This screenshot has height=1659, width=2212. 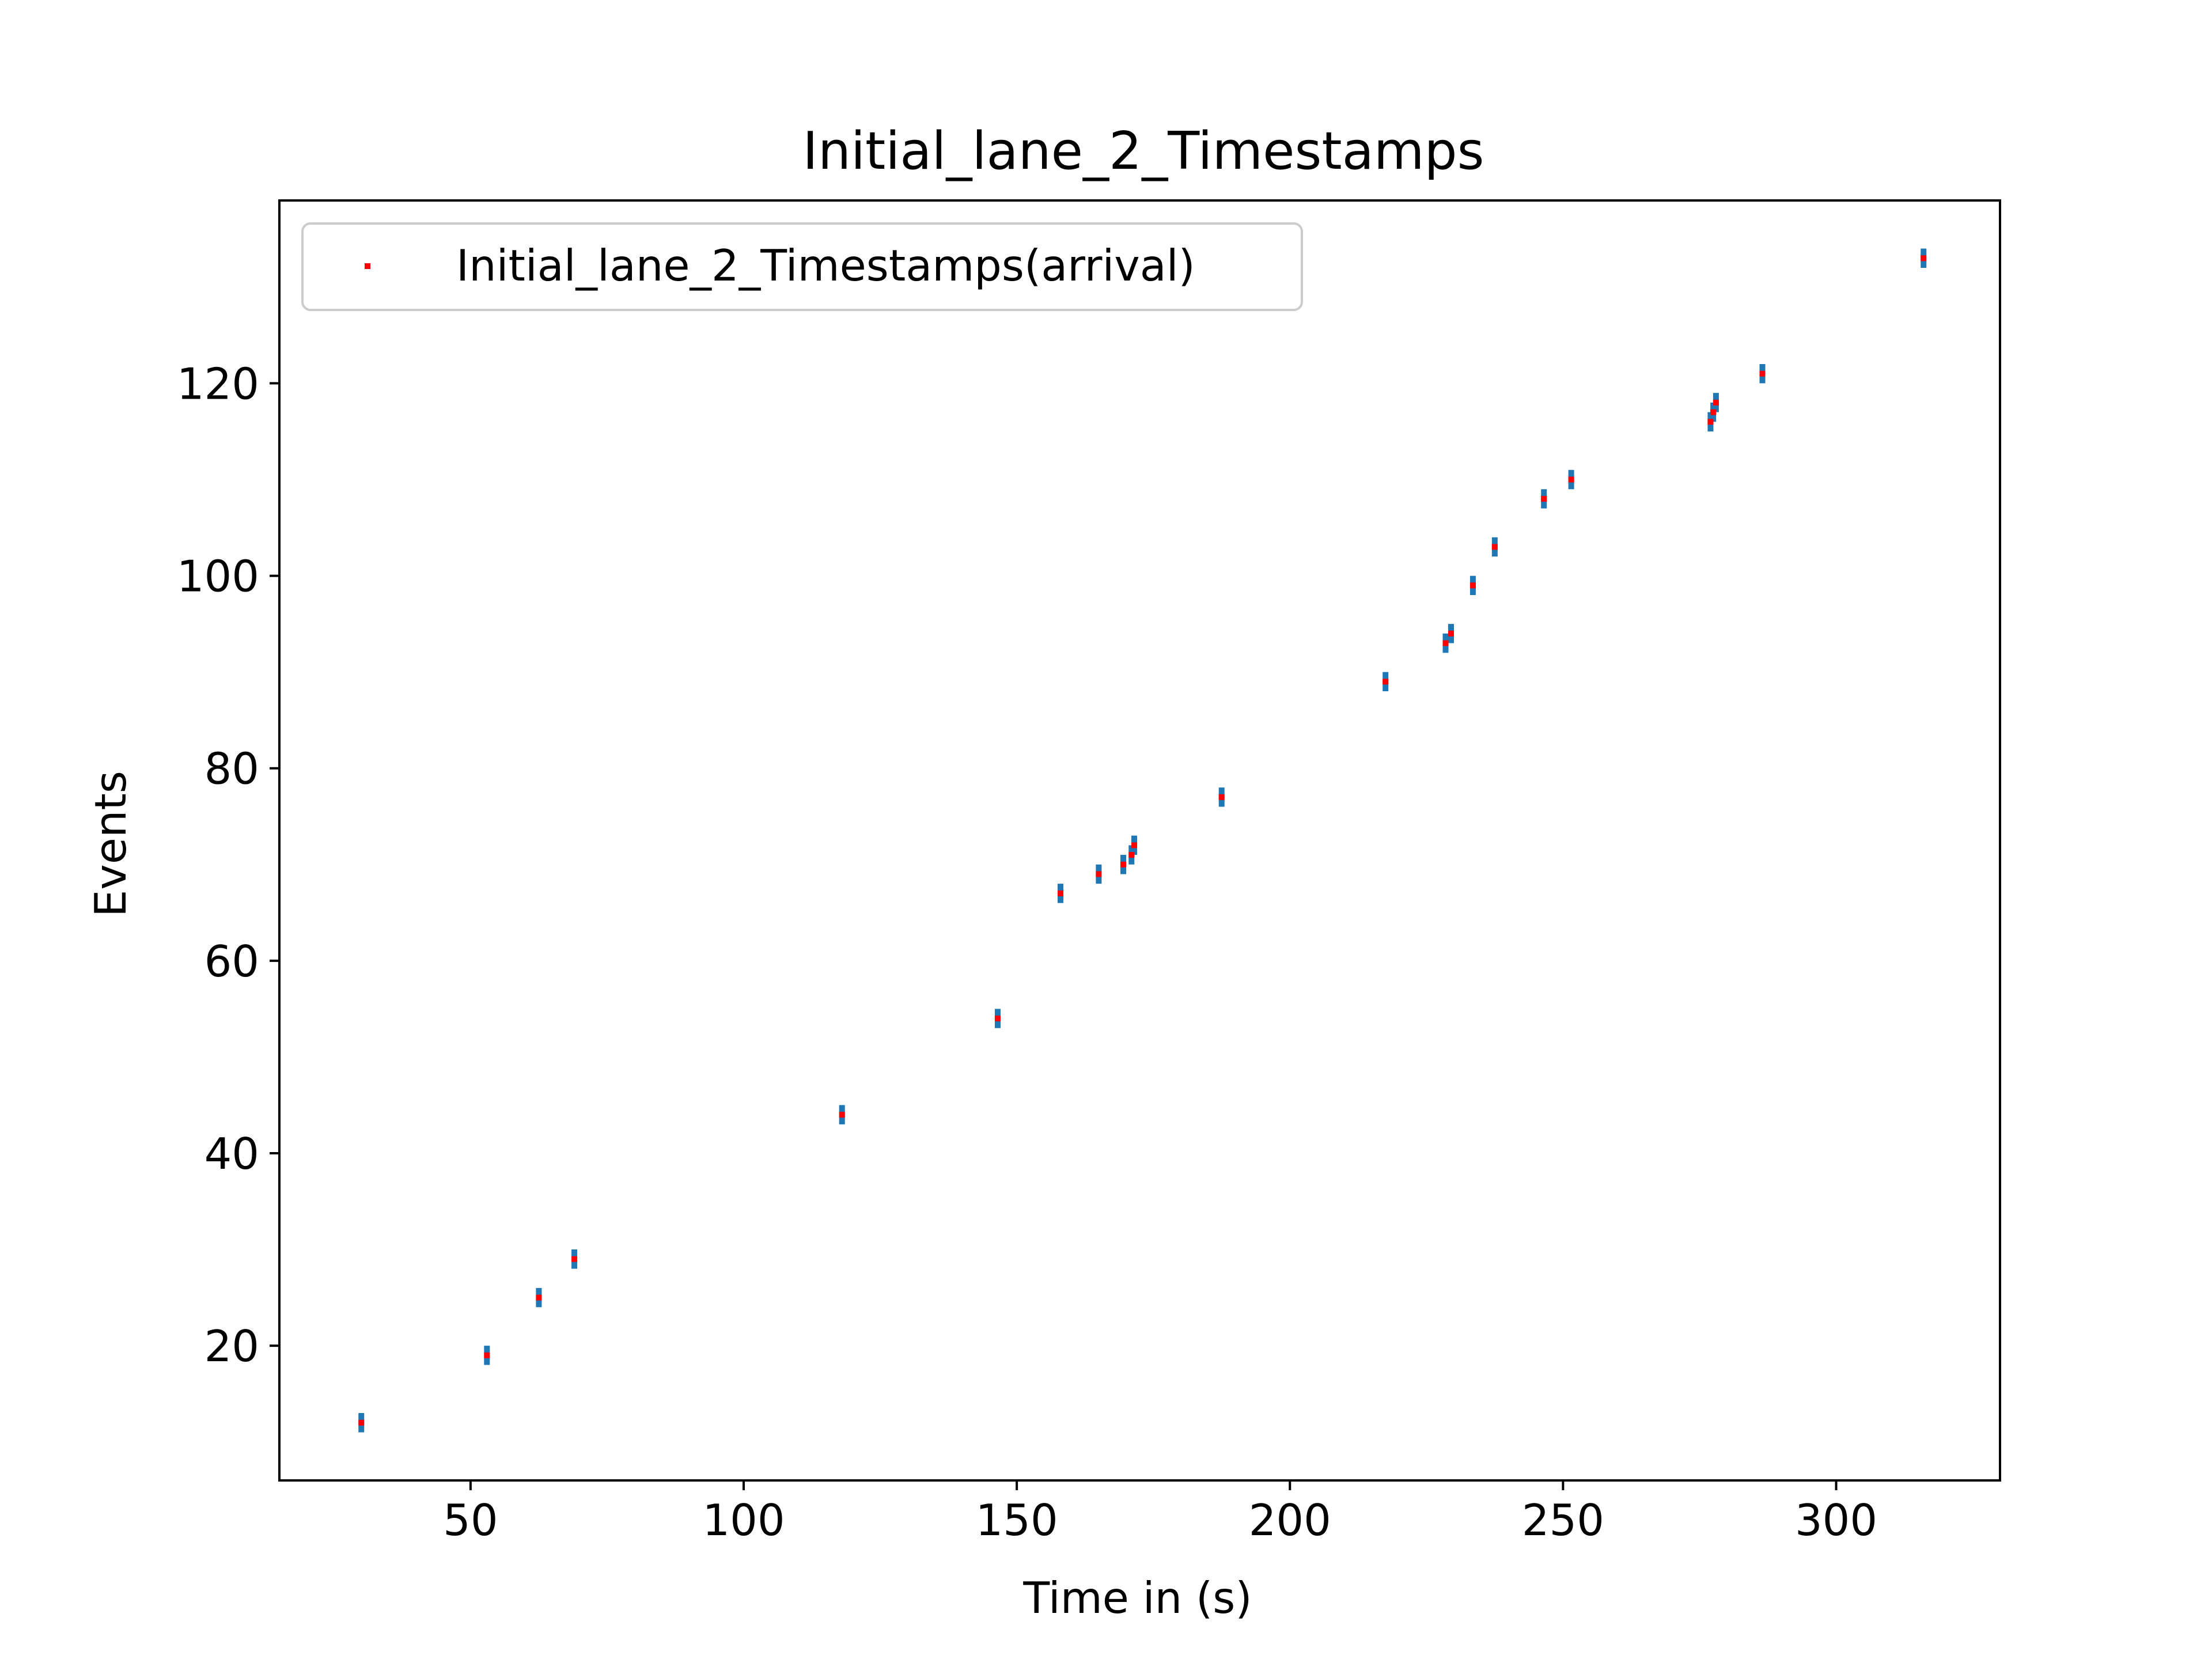 I want to click on y-tick-label: 20, so click(x=231, y=1346).